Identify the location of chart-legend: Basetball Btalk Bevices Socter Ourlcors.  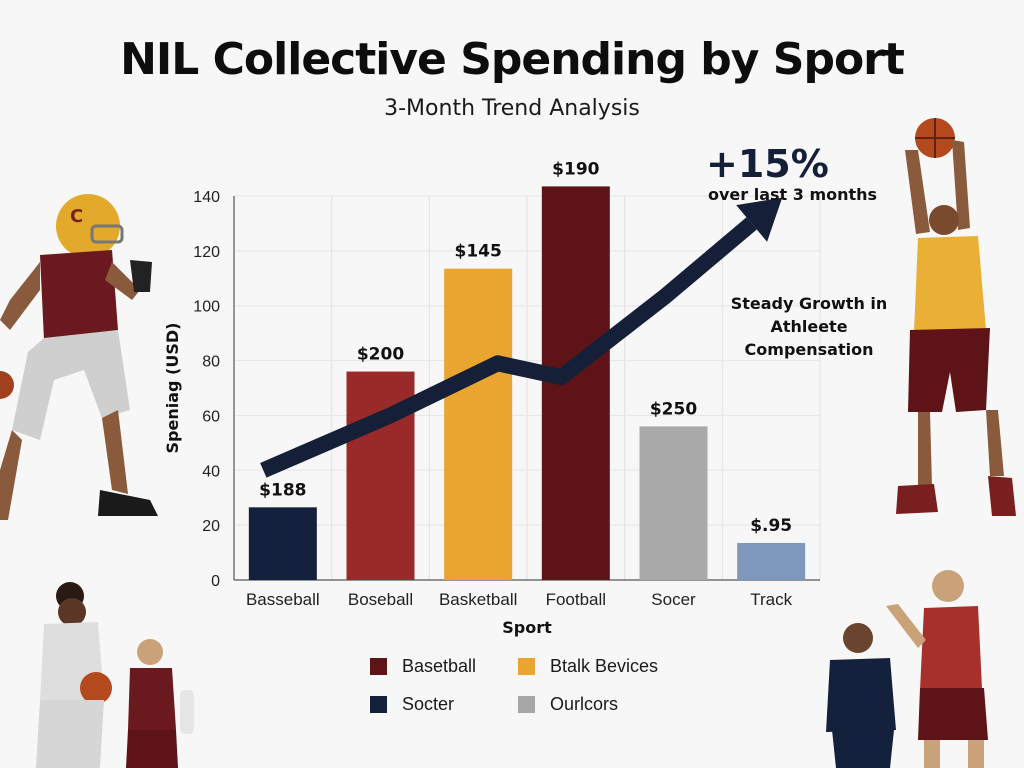
(530, 691).